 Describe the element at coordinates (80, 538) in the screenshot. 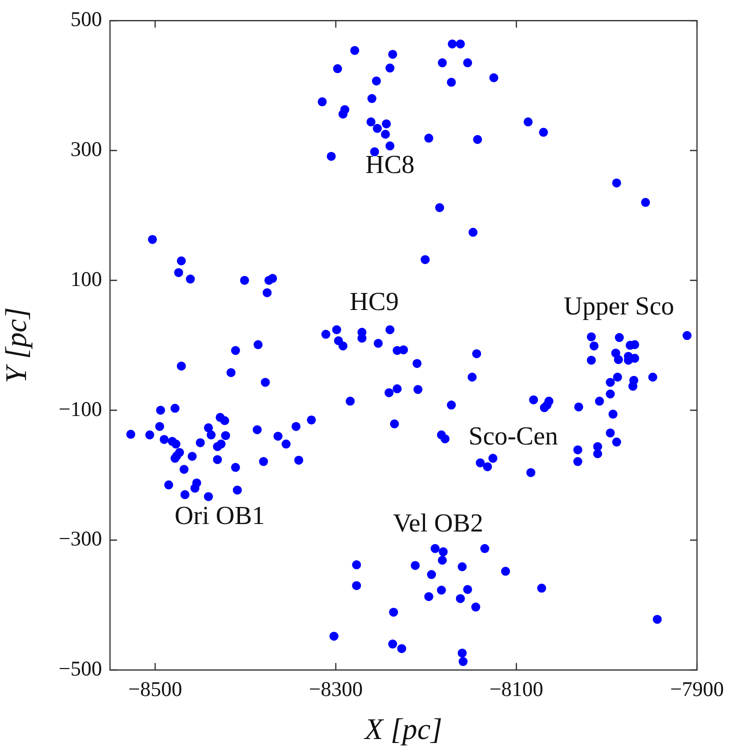

I see `y-tick-label: −300` at that location.